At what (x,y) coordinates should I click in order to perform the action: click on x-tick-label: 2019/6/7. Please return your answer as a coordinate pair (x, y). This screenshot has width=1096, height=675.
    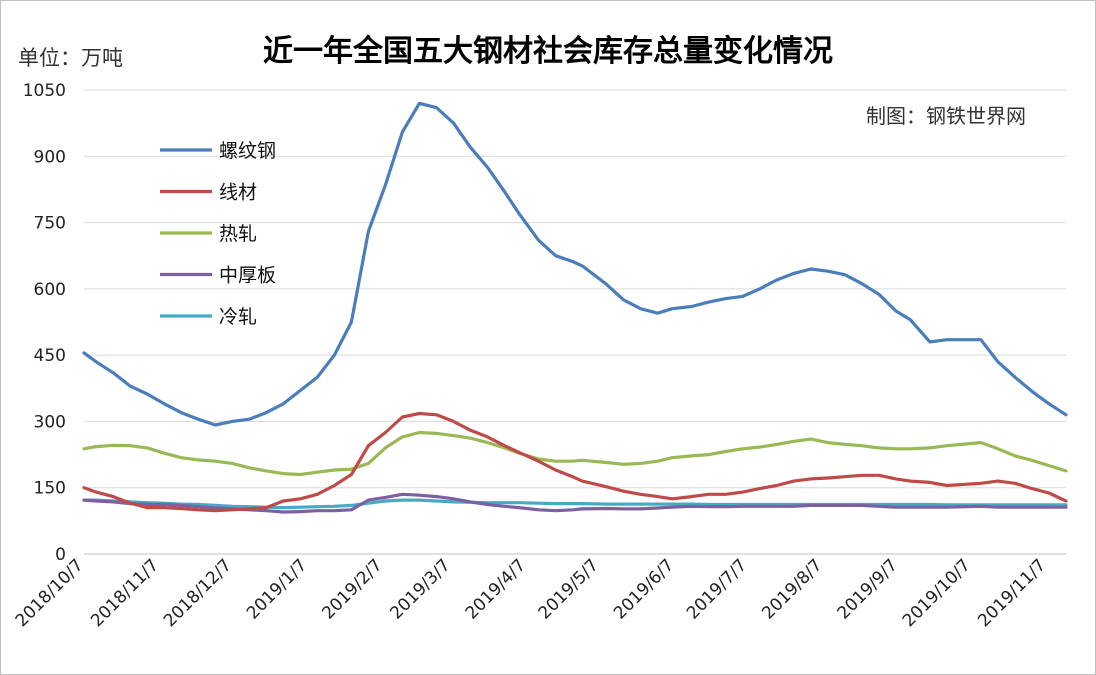
    Looking at the image, I should click on (644, 589).